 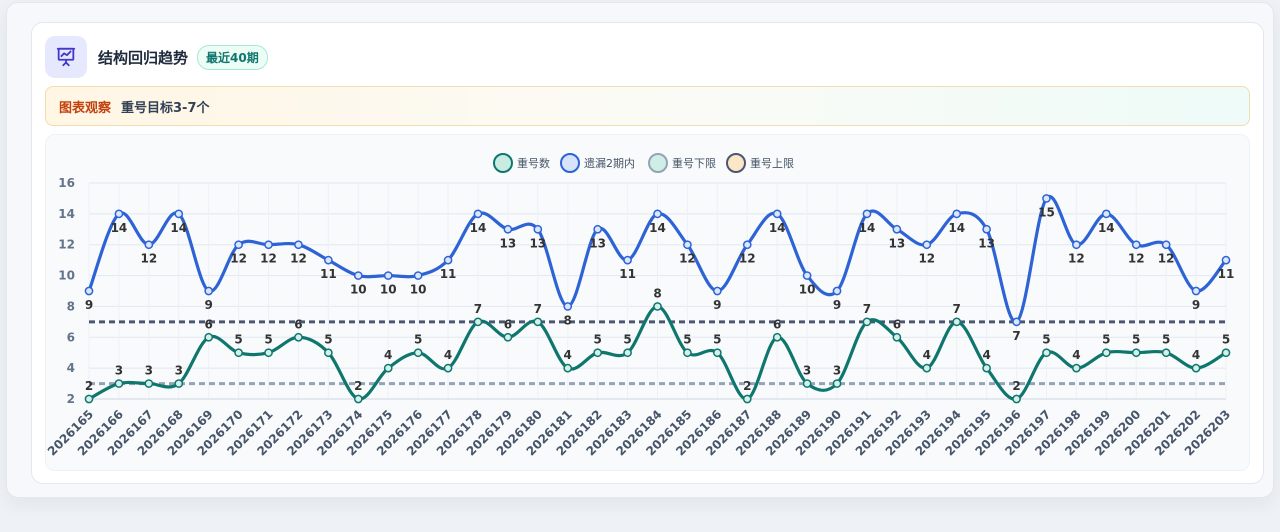 What do you see at coordinates (521, 163) in the screenshot?
I see `legend-repeat: 重号数` at bounding box center [521, 163].